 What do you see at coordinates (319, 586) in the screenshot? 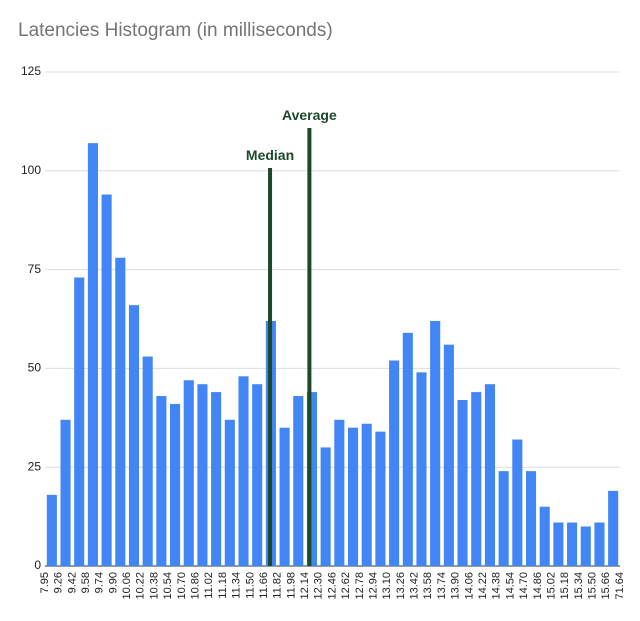
I see `x-tick-label: 12.30` at bounding box center [319, 586].